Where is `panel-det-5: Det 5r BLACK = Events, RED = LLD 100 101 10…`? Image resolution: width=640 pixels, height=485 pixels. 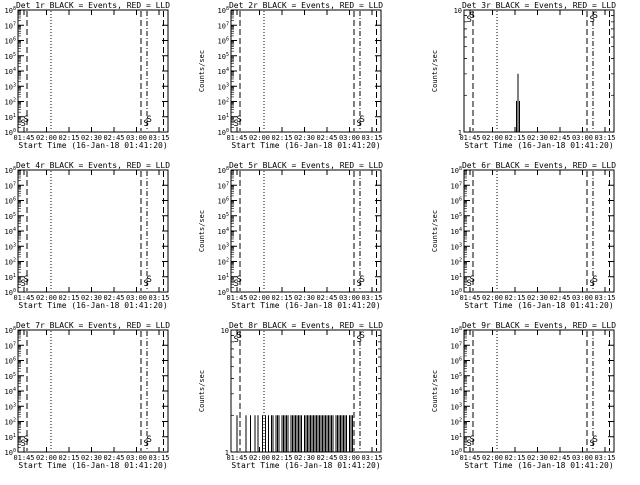
panel-det-5: Det 5r BLACK = Events, RED = LLD 100 101 10… is located at coordinates (290, 235).